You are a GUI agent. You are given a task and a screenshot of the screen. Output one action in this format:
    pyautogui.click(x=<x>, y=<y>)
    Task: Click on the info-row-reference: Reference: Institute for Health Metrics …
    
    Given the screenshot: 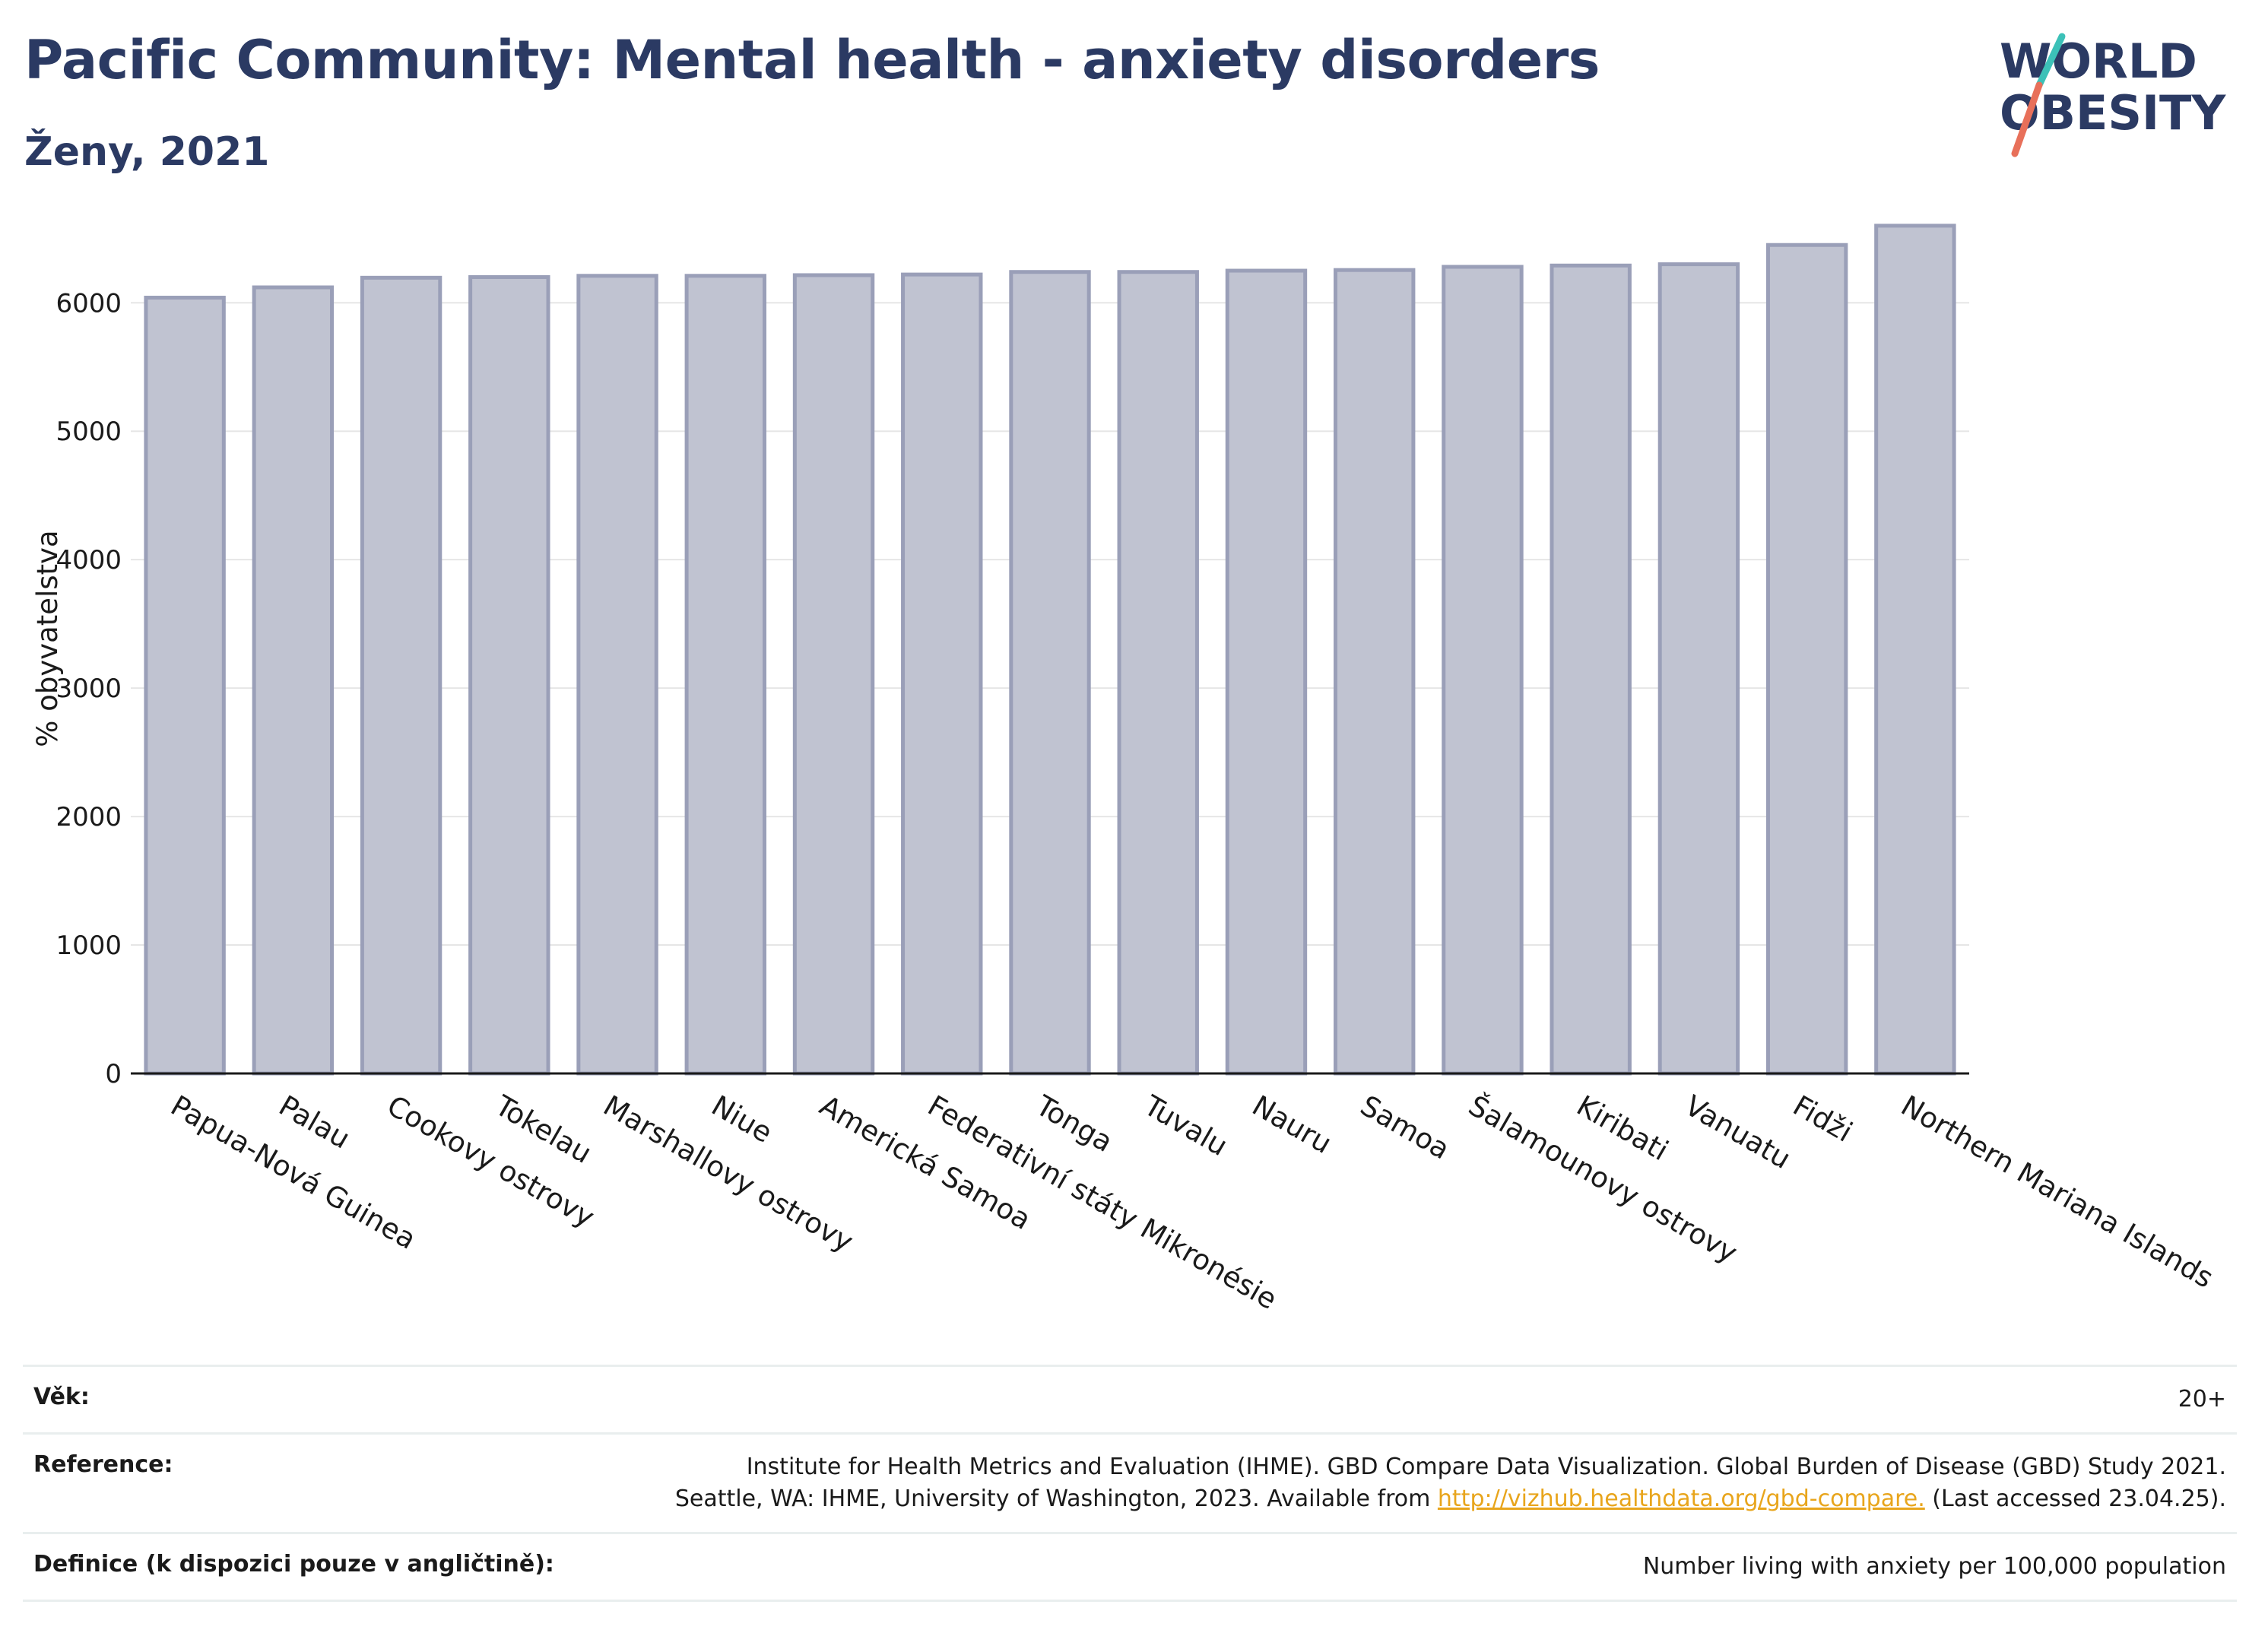 What is the action you would take?
    pyautogui.click(x=1130, y=1482)
    